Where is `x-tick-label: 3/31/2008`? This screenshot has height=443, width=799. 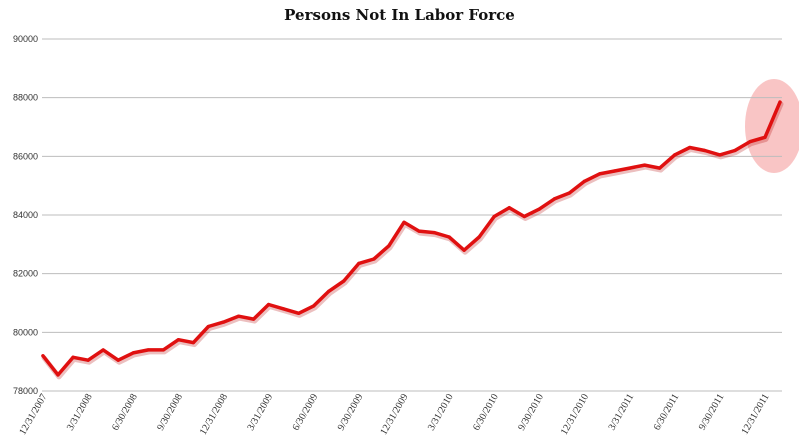
x-tick-label: 3/31/2008 is located at coordinates (80, 412).